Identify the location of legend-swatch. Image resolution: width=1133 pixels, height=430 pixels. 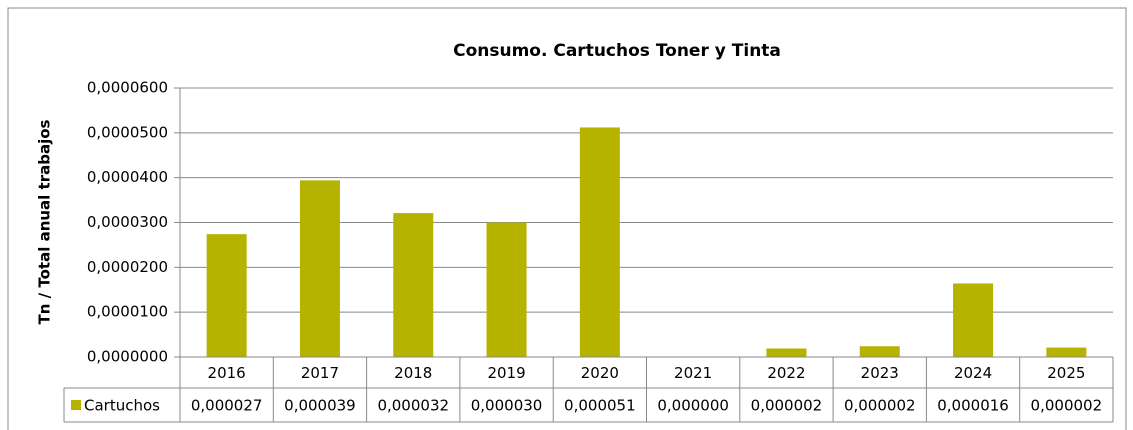
(76, 405).